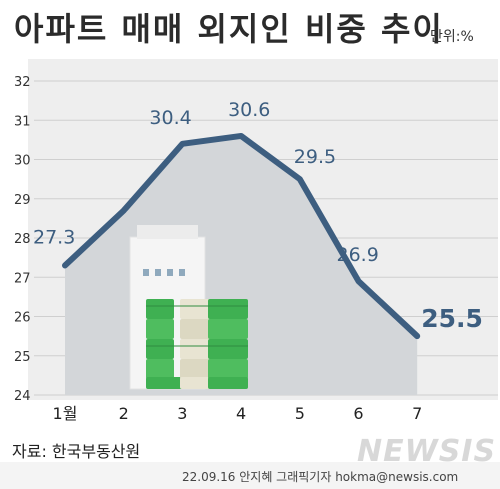 The image size is (500, 489). Describe the element at coordinates (452, 318) in the screenshot. I see `data-label: 25.5` at that location.